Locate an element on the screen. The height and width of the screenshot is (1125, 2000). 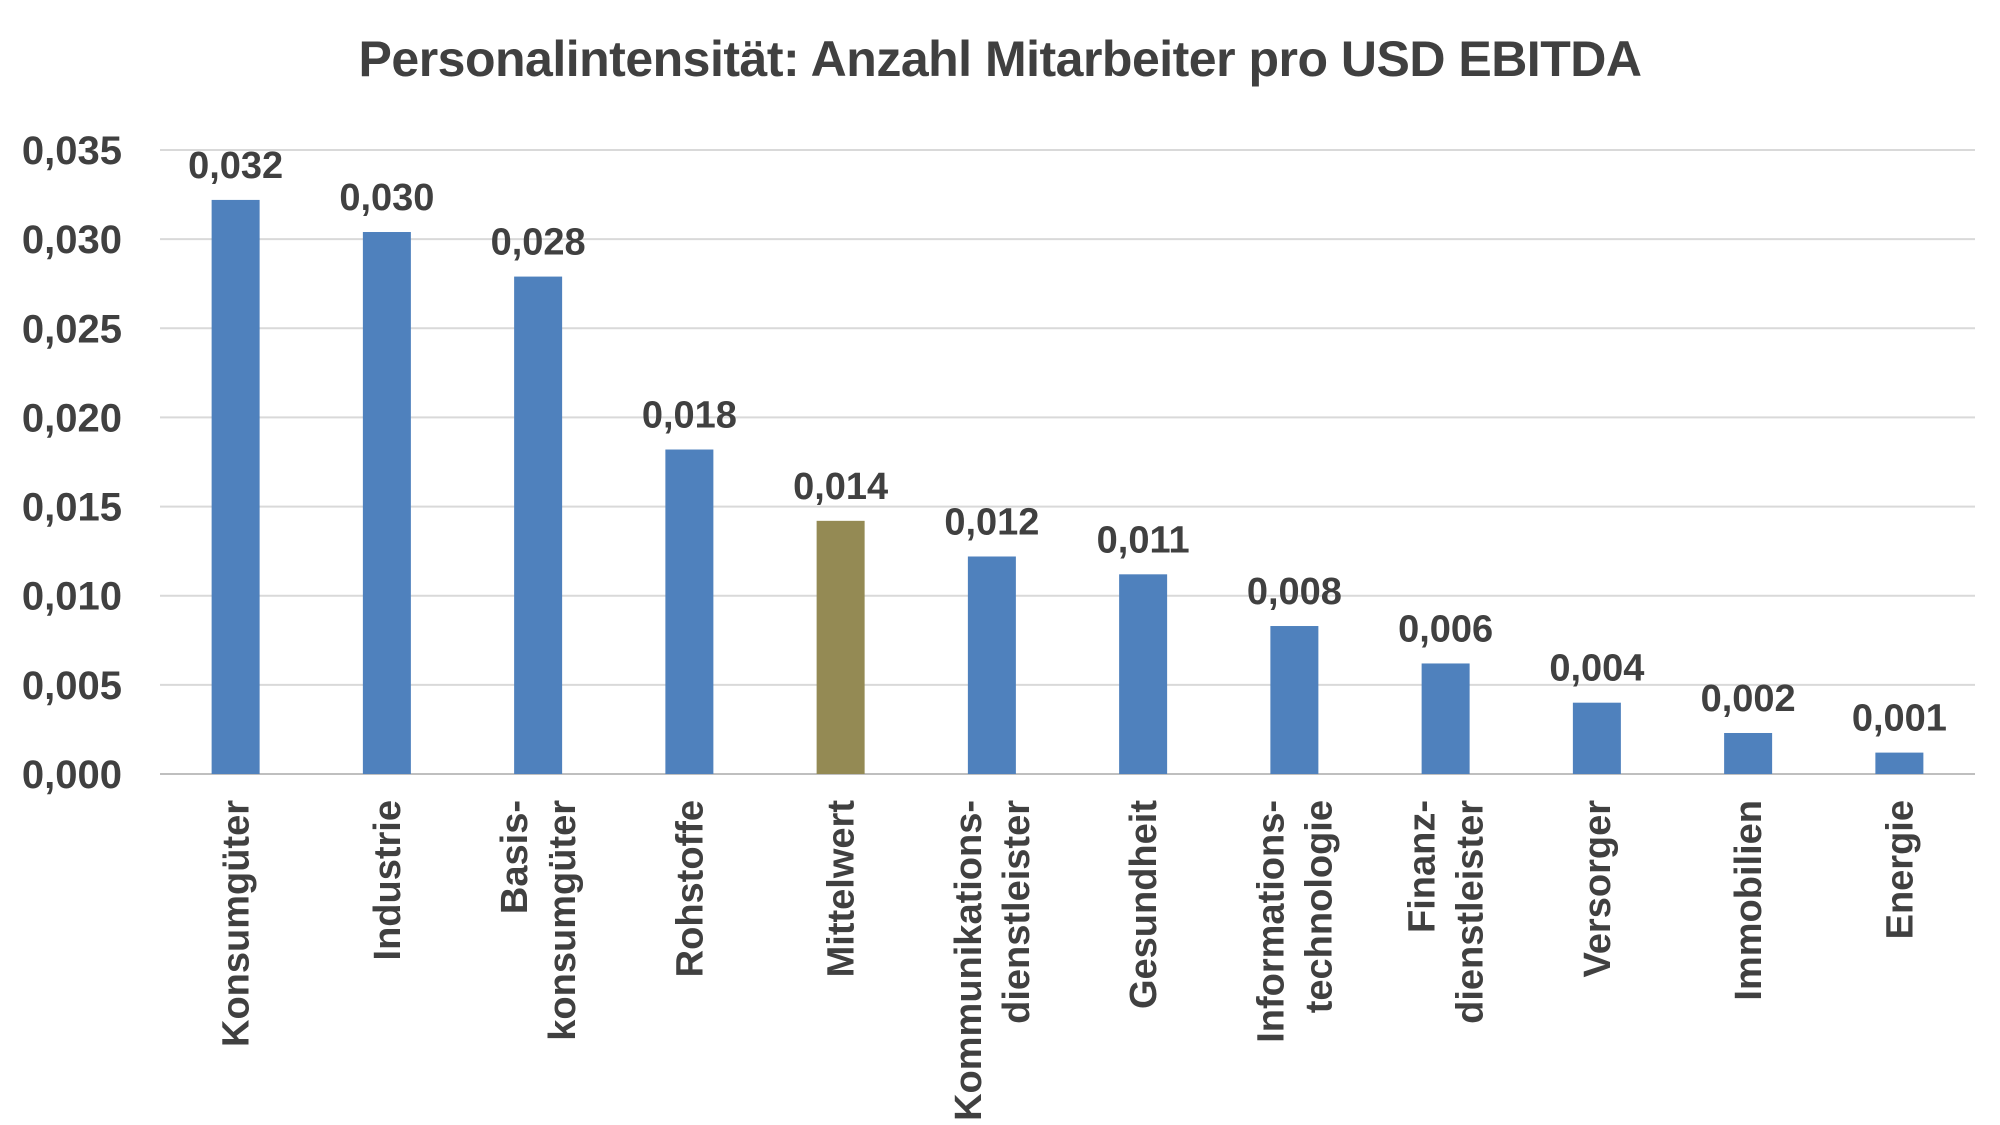
x-category-label: Gesundheit is located at coordinates (1144, 904).